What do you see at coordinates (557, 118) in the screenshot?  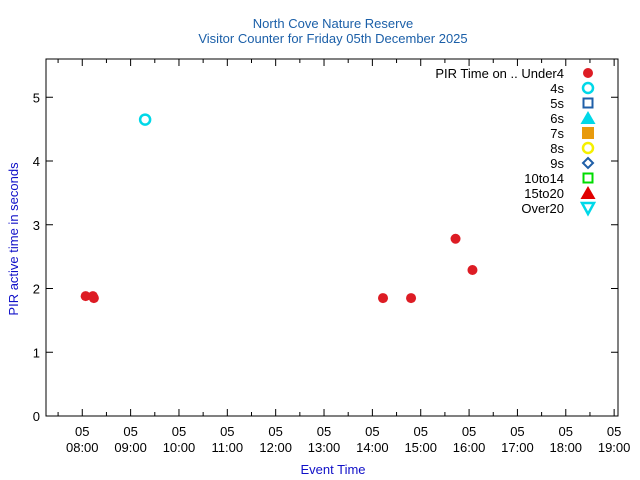 I see `legend-label: 6s` at bounding box center [557, 118].